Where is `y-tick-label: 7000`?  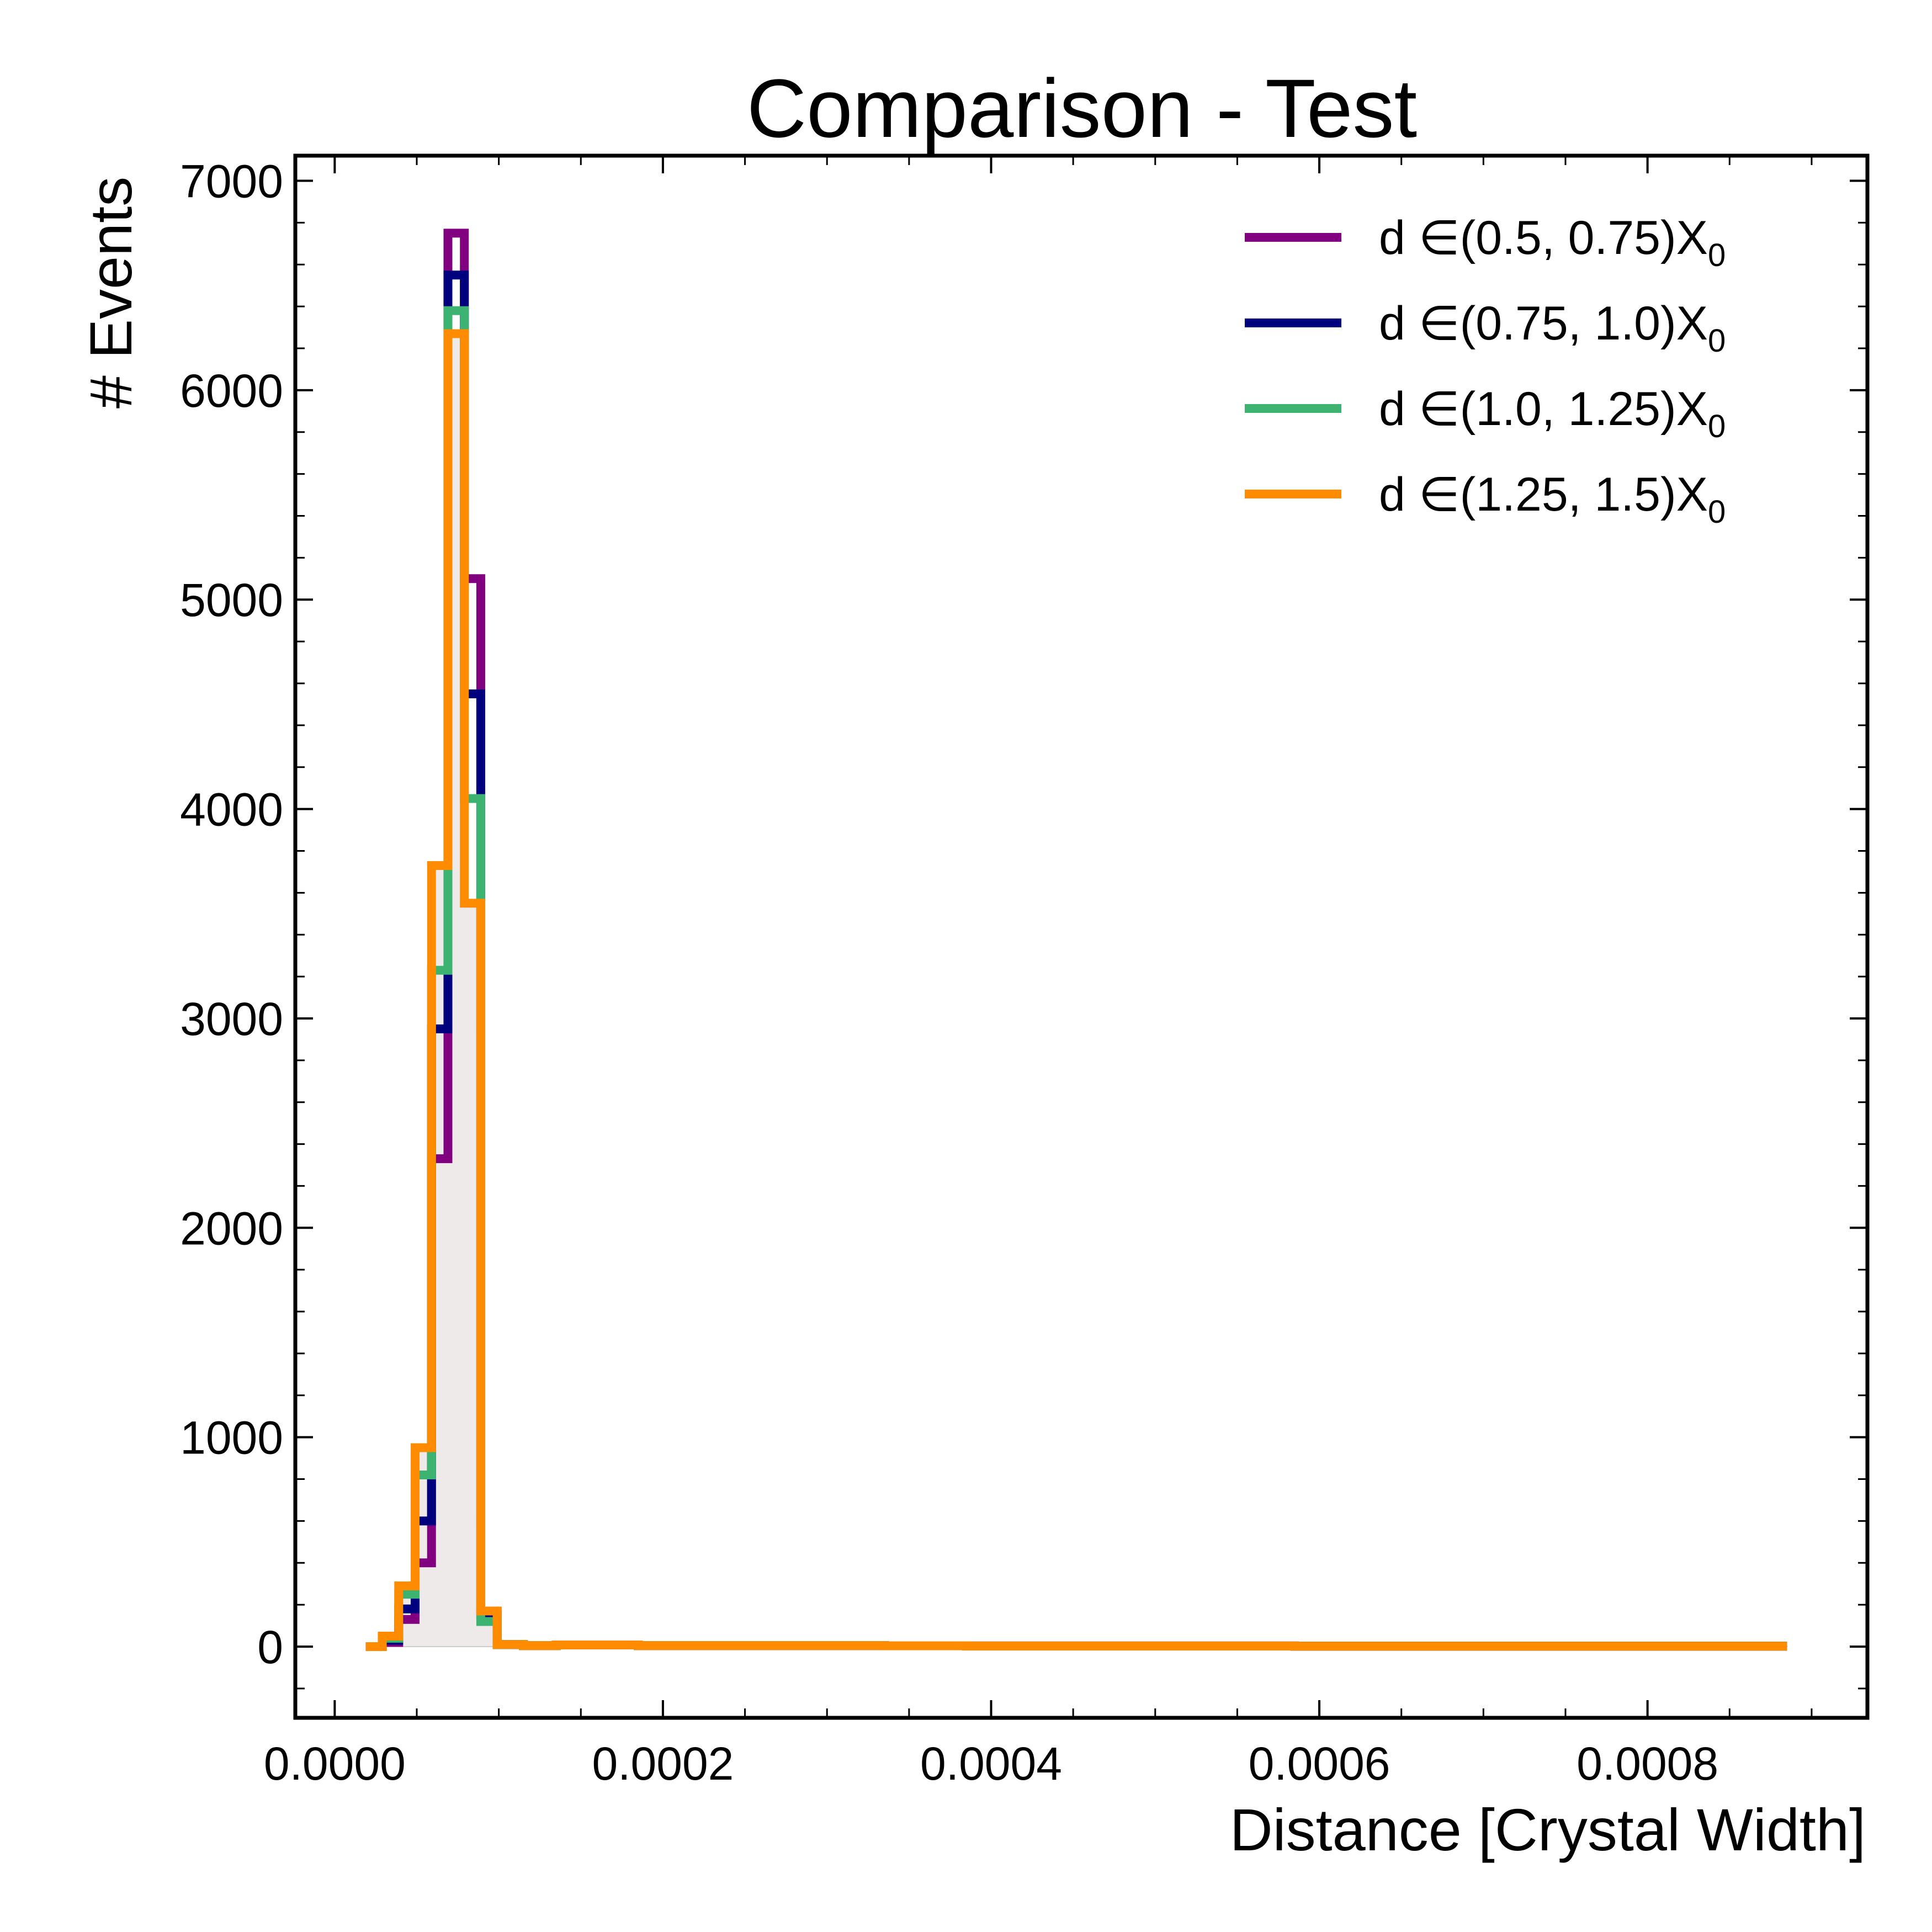 y-tick-label: 7000 is located at coordinates (232, 182).